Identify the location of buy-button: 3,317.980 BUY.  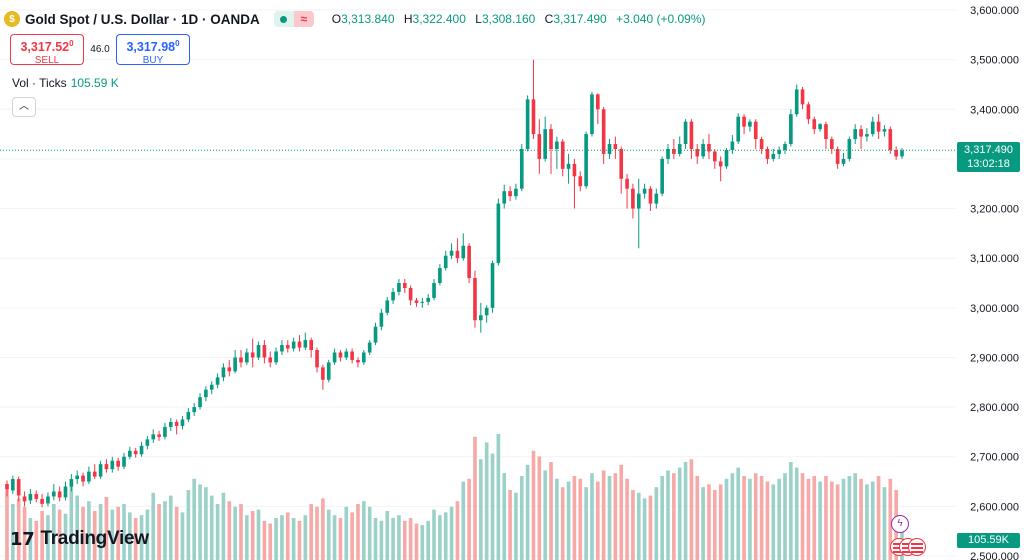
(153, 50).